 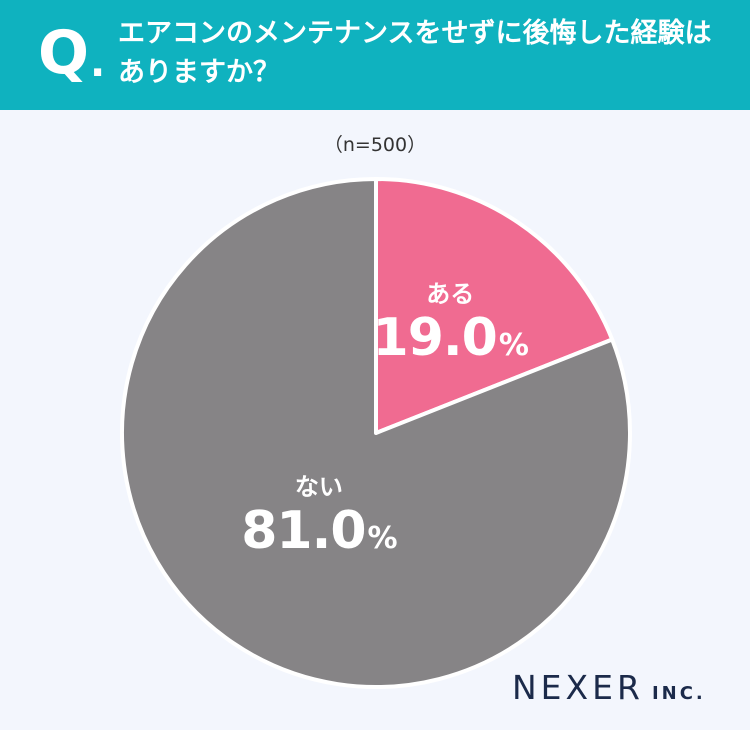 What do you see at coordinates (375, 145) in the screenshot?
I see `sample-size: （n=500）` at bounding box center [375, 145].